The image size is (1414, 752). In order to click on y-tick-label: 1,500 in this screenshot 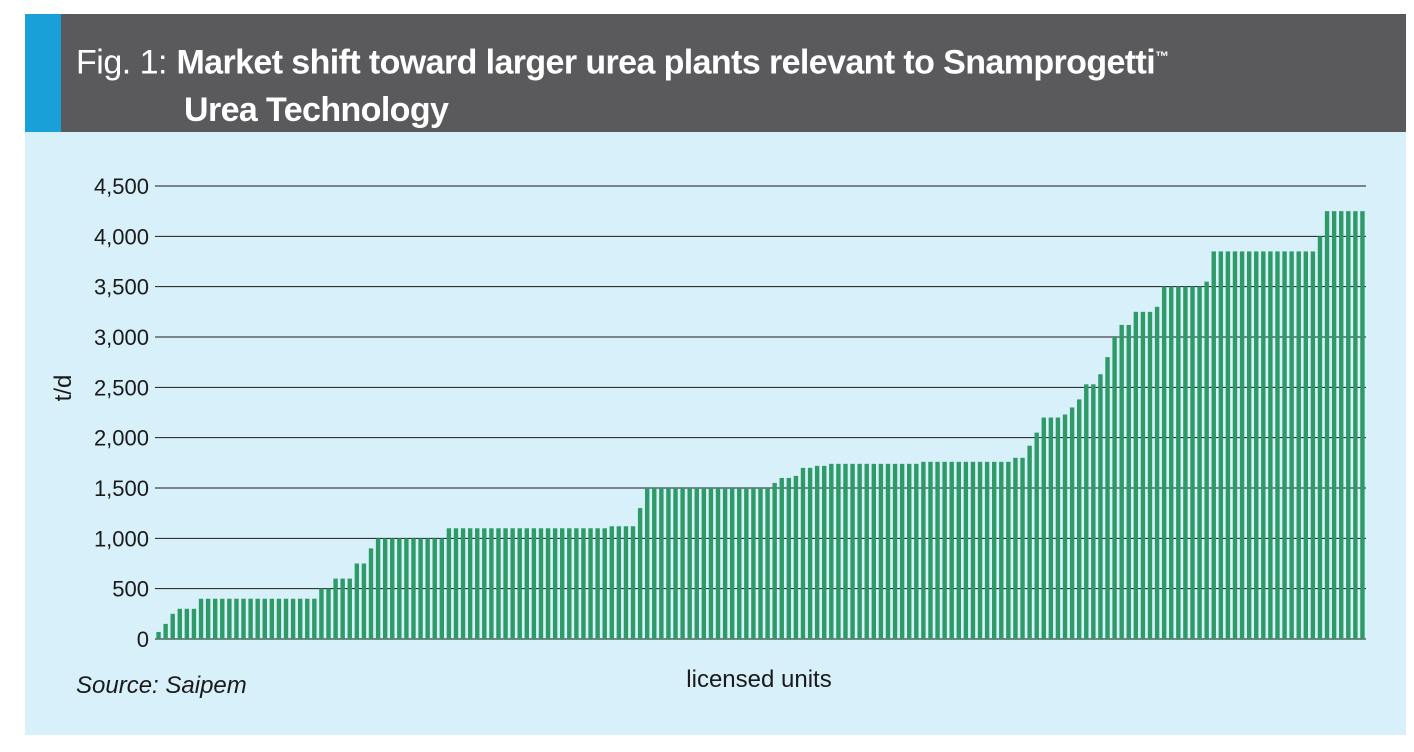, I will do `click(121, 488)`.